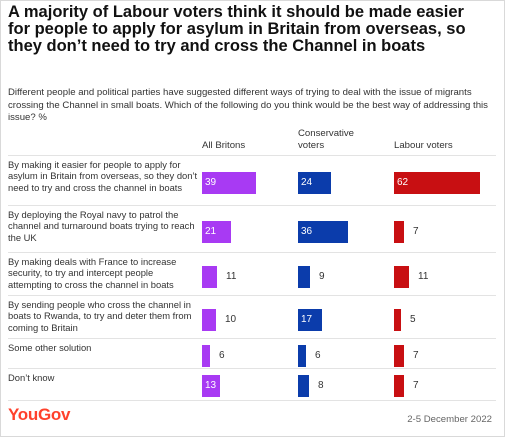  Describe the element at coordinates (321, 385) in the screenshot. I see `data-label: 8` at that location.